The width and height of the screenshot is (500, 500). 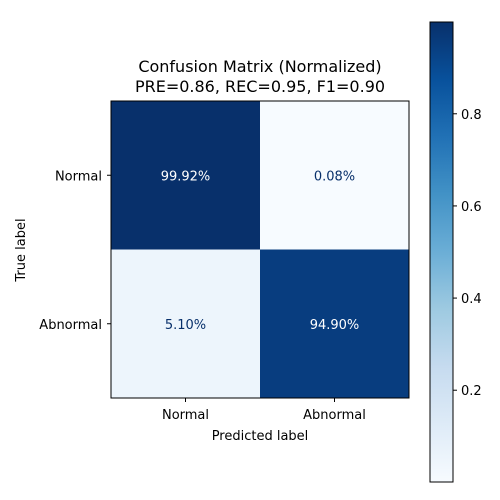 I want to click on y-tick-label: Normal, so click(x=78, y=176).